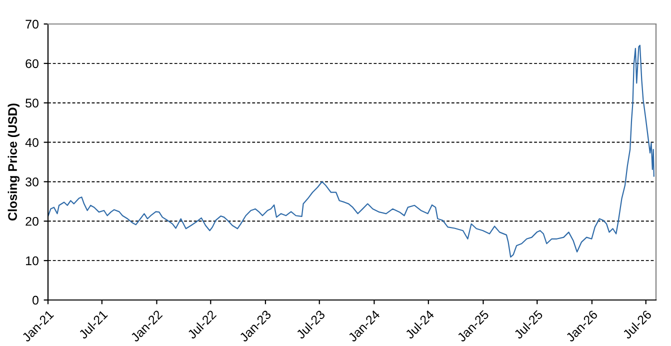 This screenshot has height=346, width=671. What do you see at coordinates (32, 182) in the screenshot?
I see `y-tick-label: 30` at bounding box center [32, 182].